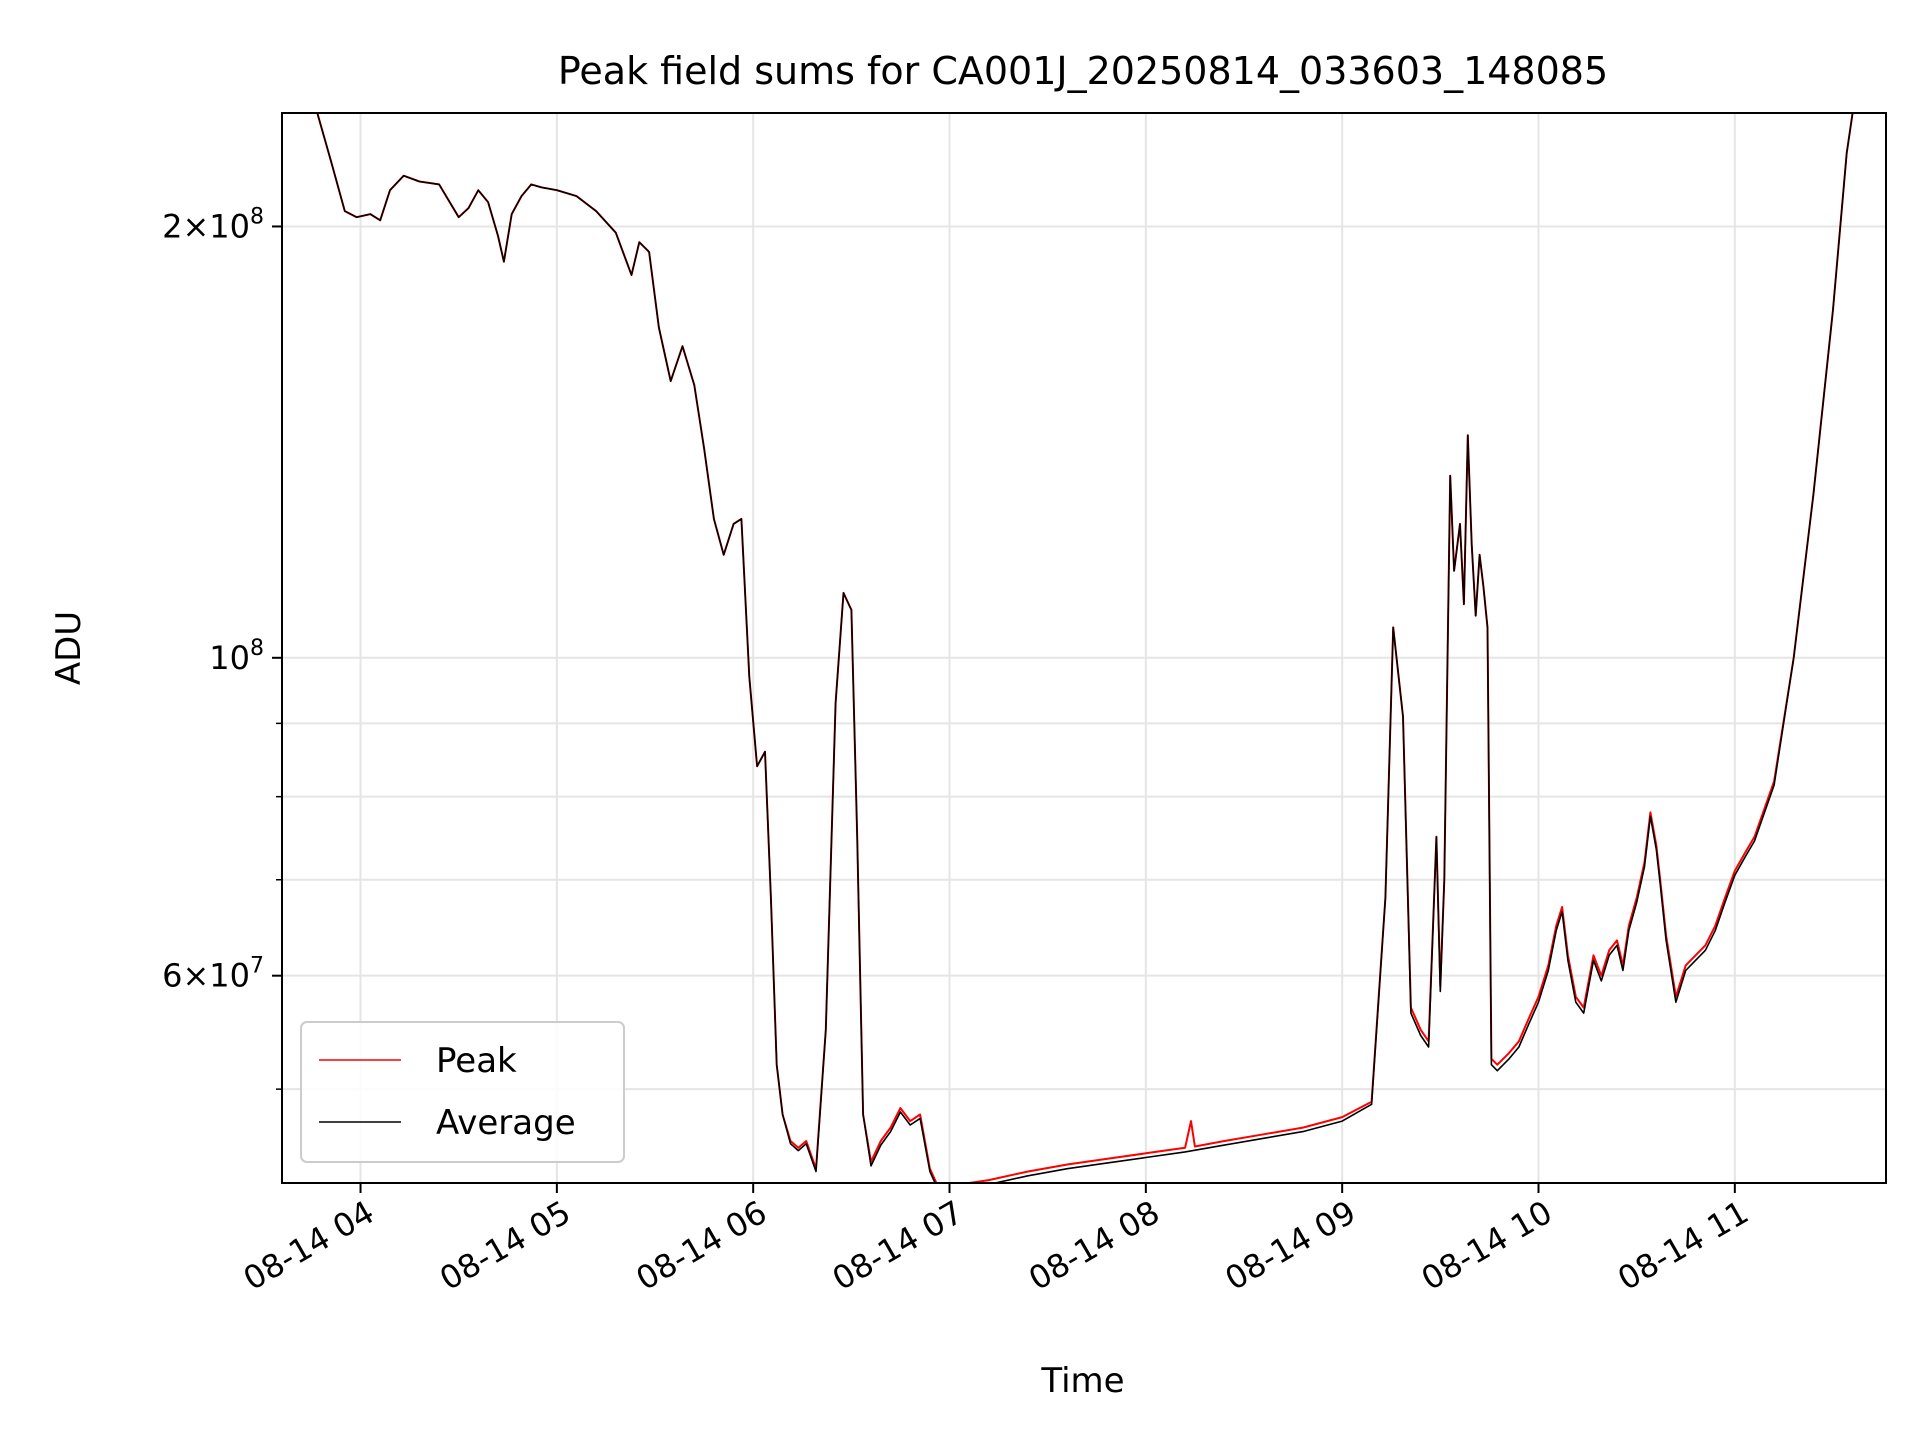 The height and width of the screenshot is (1440, 1920). Describe the element at coordinates (1082, 1381) in the screenshot. I see `x-axis-label: Time` at that location.